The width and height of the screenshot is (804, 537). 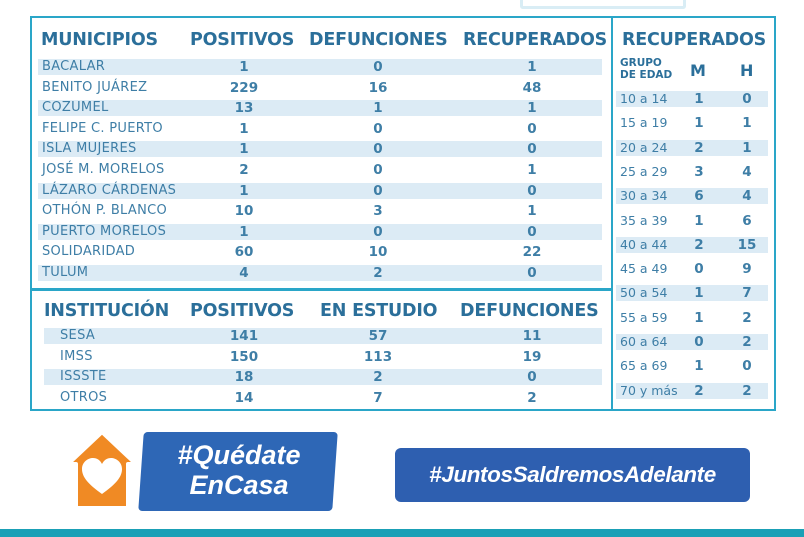 What do you see at coordinates (379, 311) in the screenshot?
I see `header-en-estudio: EN ESTUDIO` at bounding box center [379, 311].